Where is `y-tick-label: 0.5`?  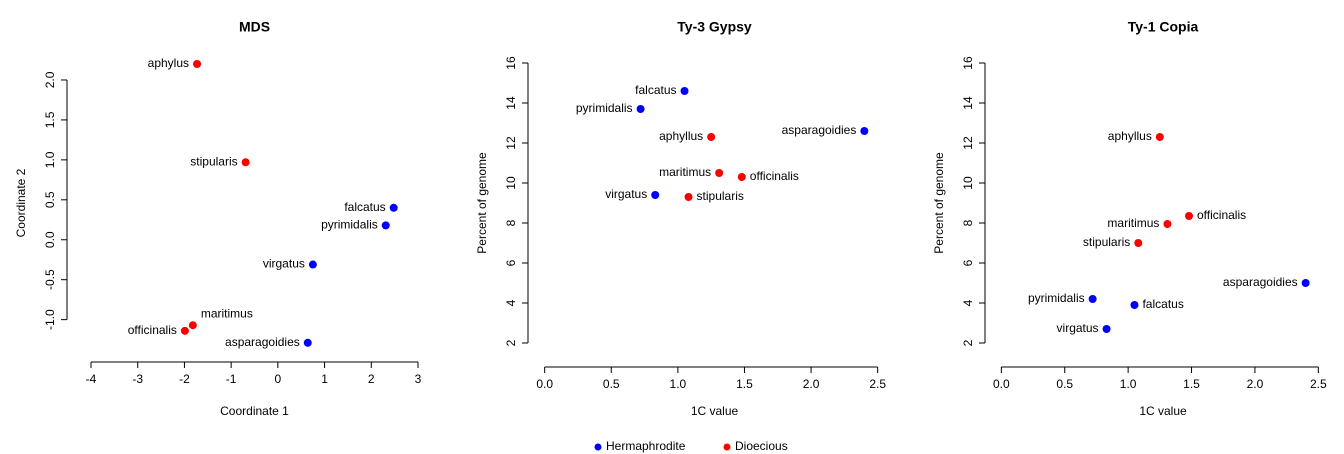 y-tick-label: 0.5 is located at coordinates (50, 199).